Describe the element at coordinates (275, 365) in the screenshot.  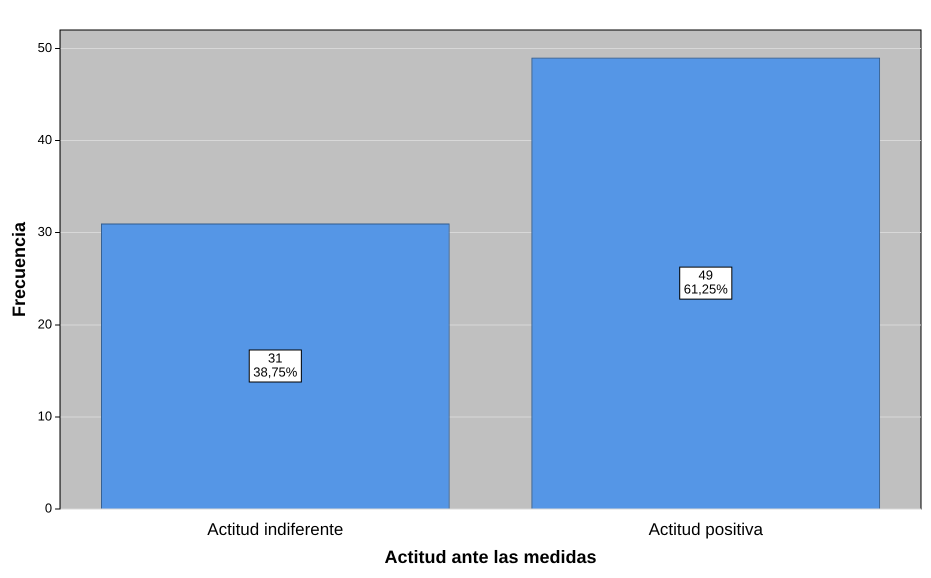
I see `data-label: 31 38,75%` at that location.